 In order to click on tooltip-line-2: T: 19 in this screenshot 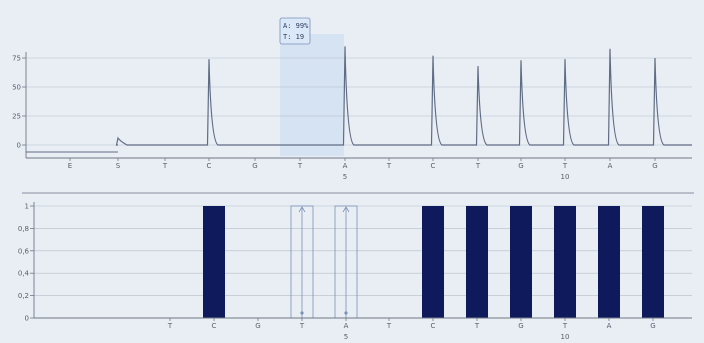, I will do `click(293, 37)`.